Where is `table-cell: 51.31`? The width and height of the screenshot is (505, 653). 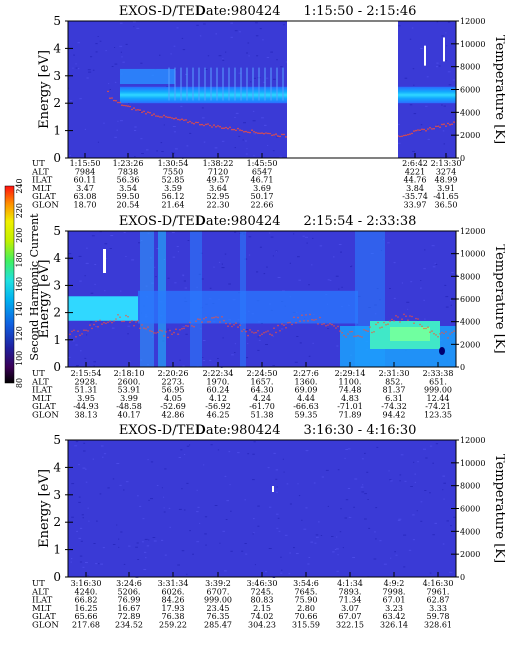
table-cell: 51.31 is located at coordinates (86, 390).